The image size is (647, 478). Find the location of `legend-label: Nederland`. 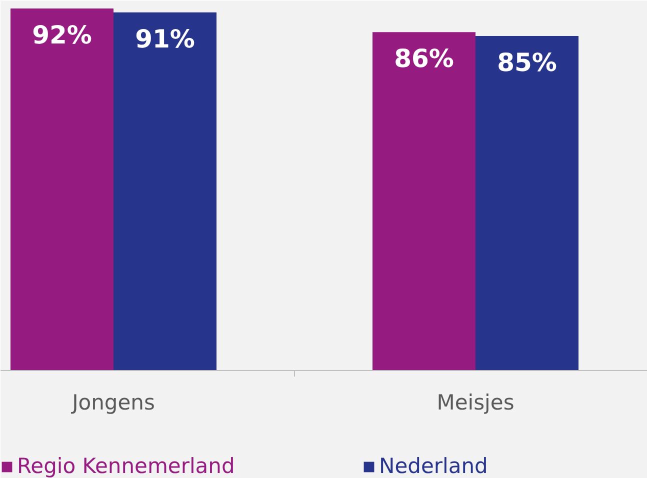

legend-label: Nederland is located at coordinates (433, 466).